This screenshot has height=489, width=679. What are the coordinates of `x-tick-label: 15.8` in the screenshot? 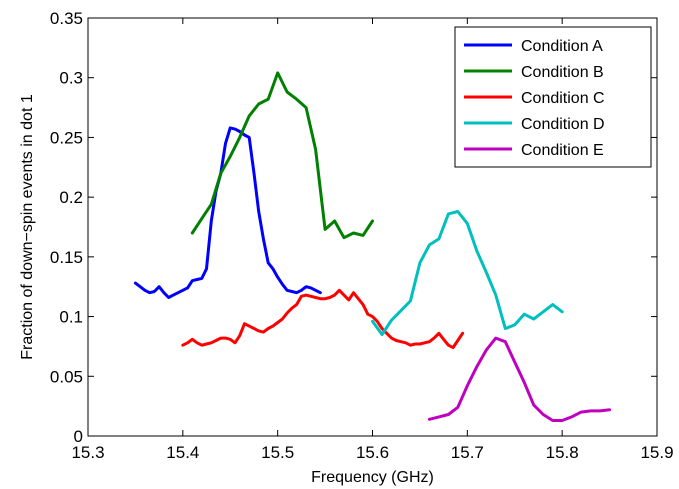 It's located at (562, 452).